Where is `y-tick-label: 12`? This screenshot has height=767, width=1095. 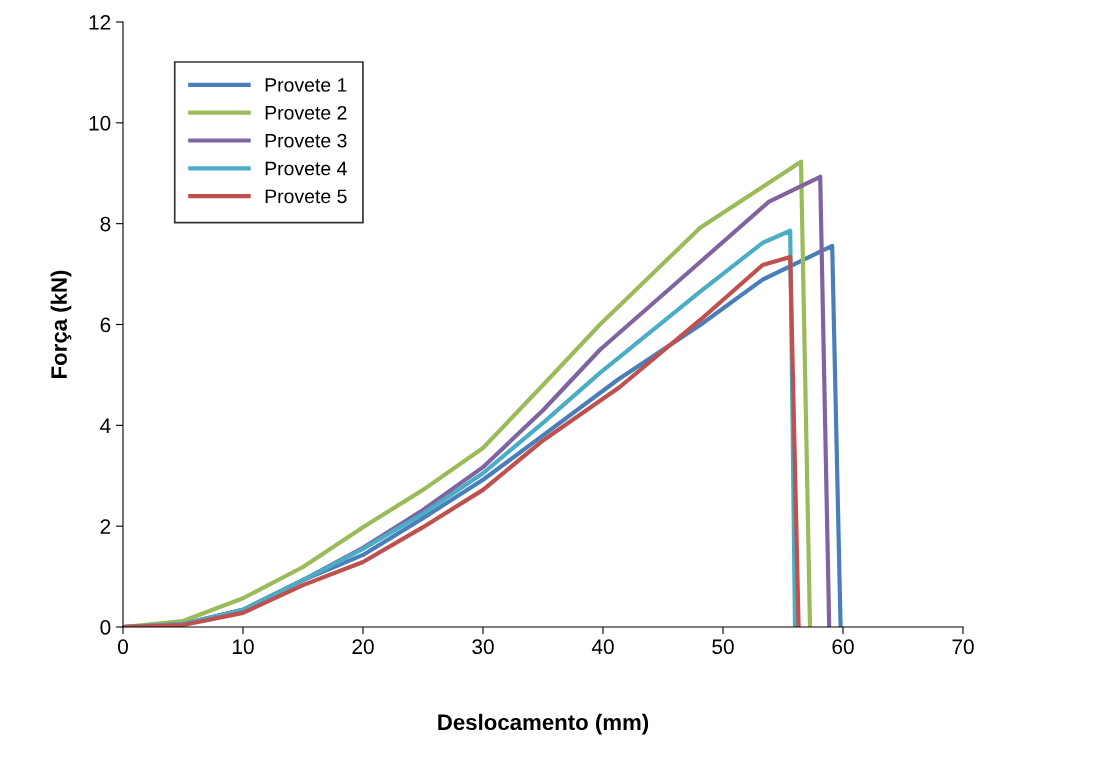 y-tick-label: 12 is located at coordinates (100, 22).